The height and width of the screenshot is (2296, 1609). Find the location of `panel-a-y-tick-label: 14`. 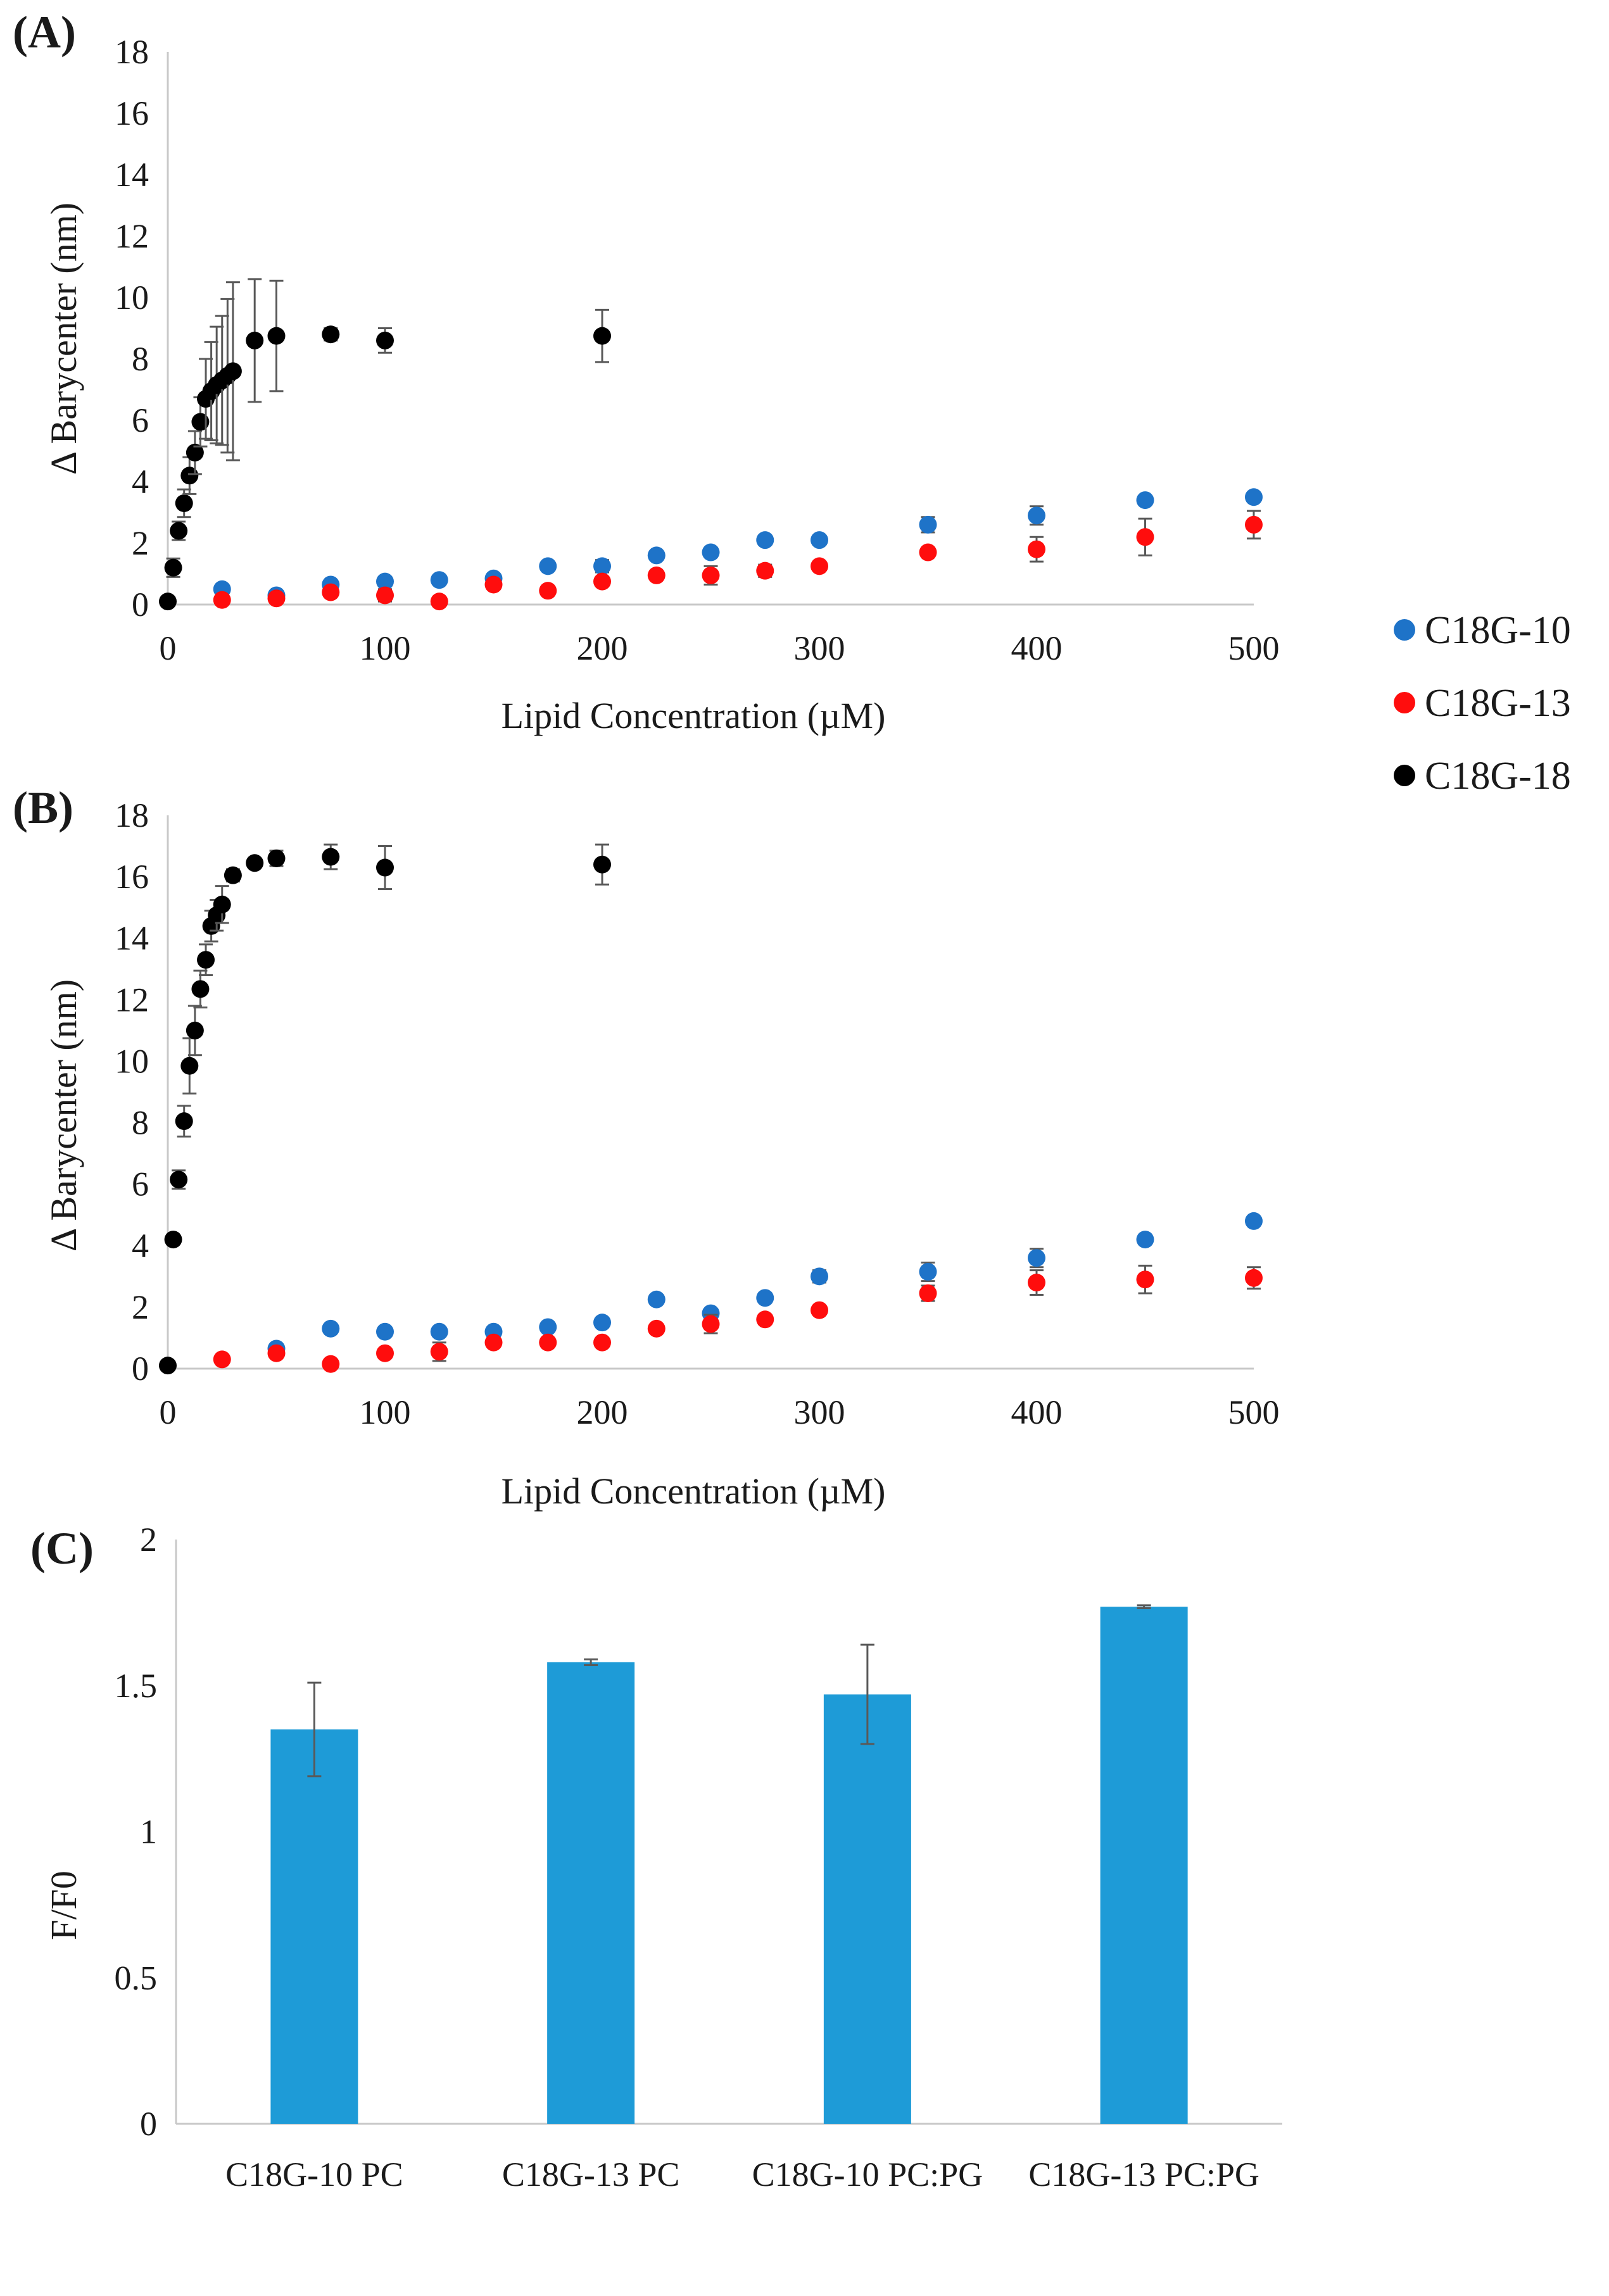

panel-a-y-tick-label: 14 is located at coordinates (132, 175).